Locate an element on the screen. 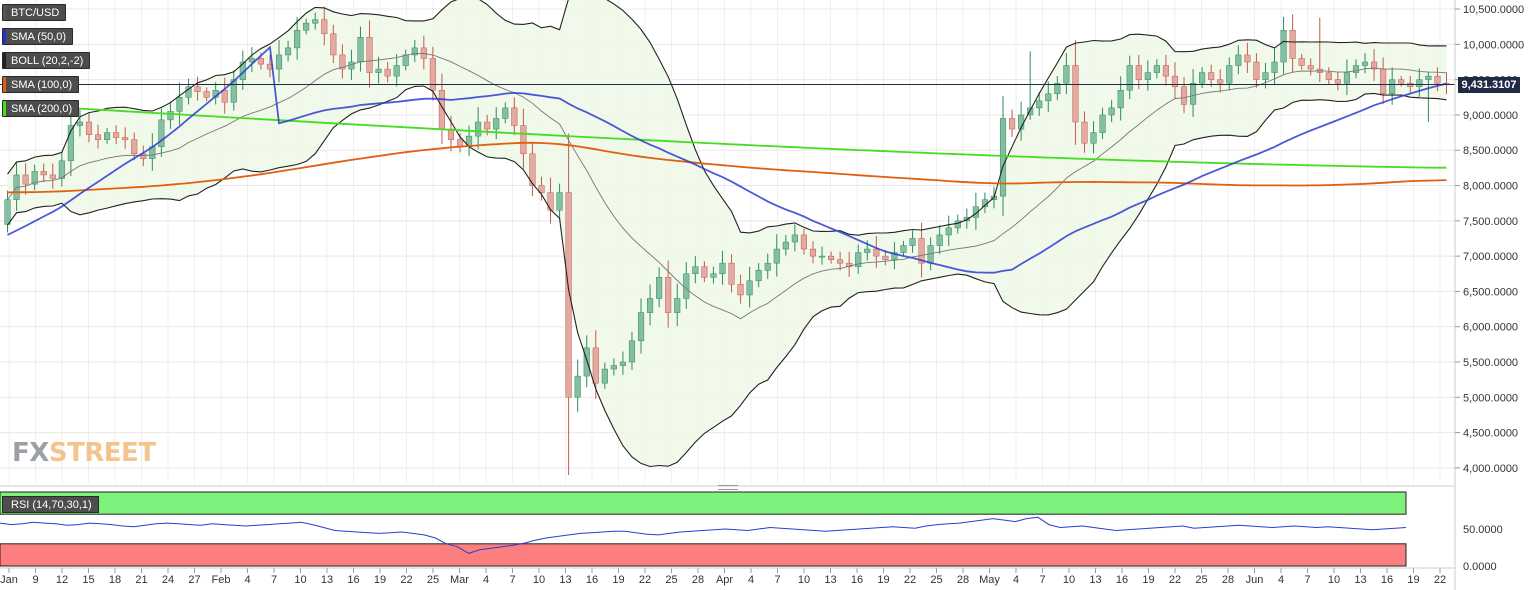  legend-item: BTC/USD is located at coordinates (34, 12).